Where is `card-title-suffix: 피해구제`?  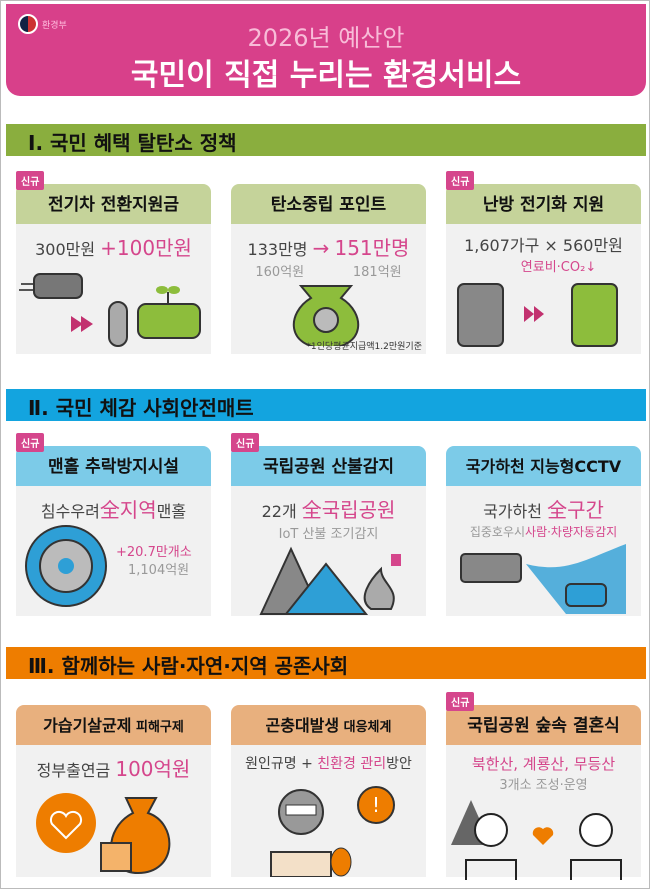 card-title-suffix: 피해구제 is located at coordinates (157, 727).